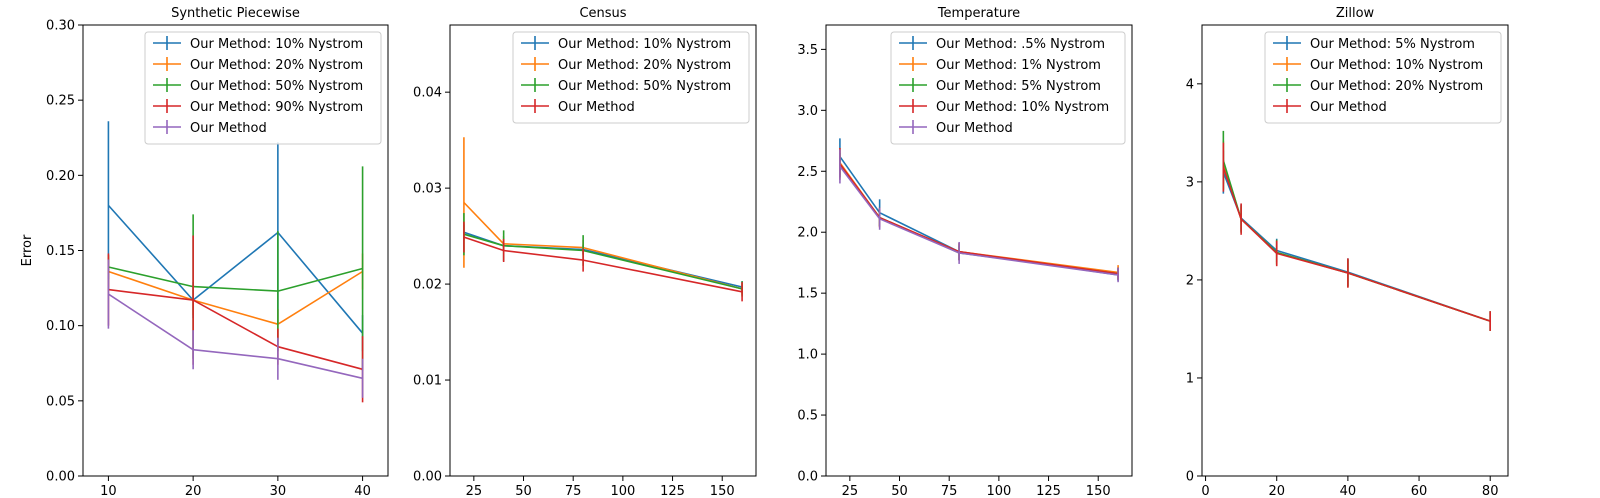 Image resolution: width=1600 pixels, height=498 pixels. Describe the element at coordinates (278, 491) in the screenshot. I see `x-tick-label: 30` at that location.